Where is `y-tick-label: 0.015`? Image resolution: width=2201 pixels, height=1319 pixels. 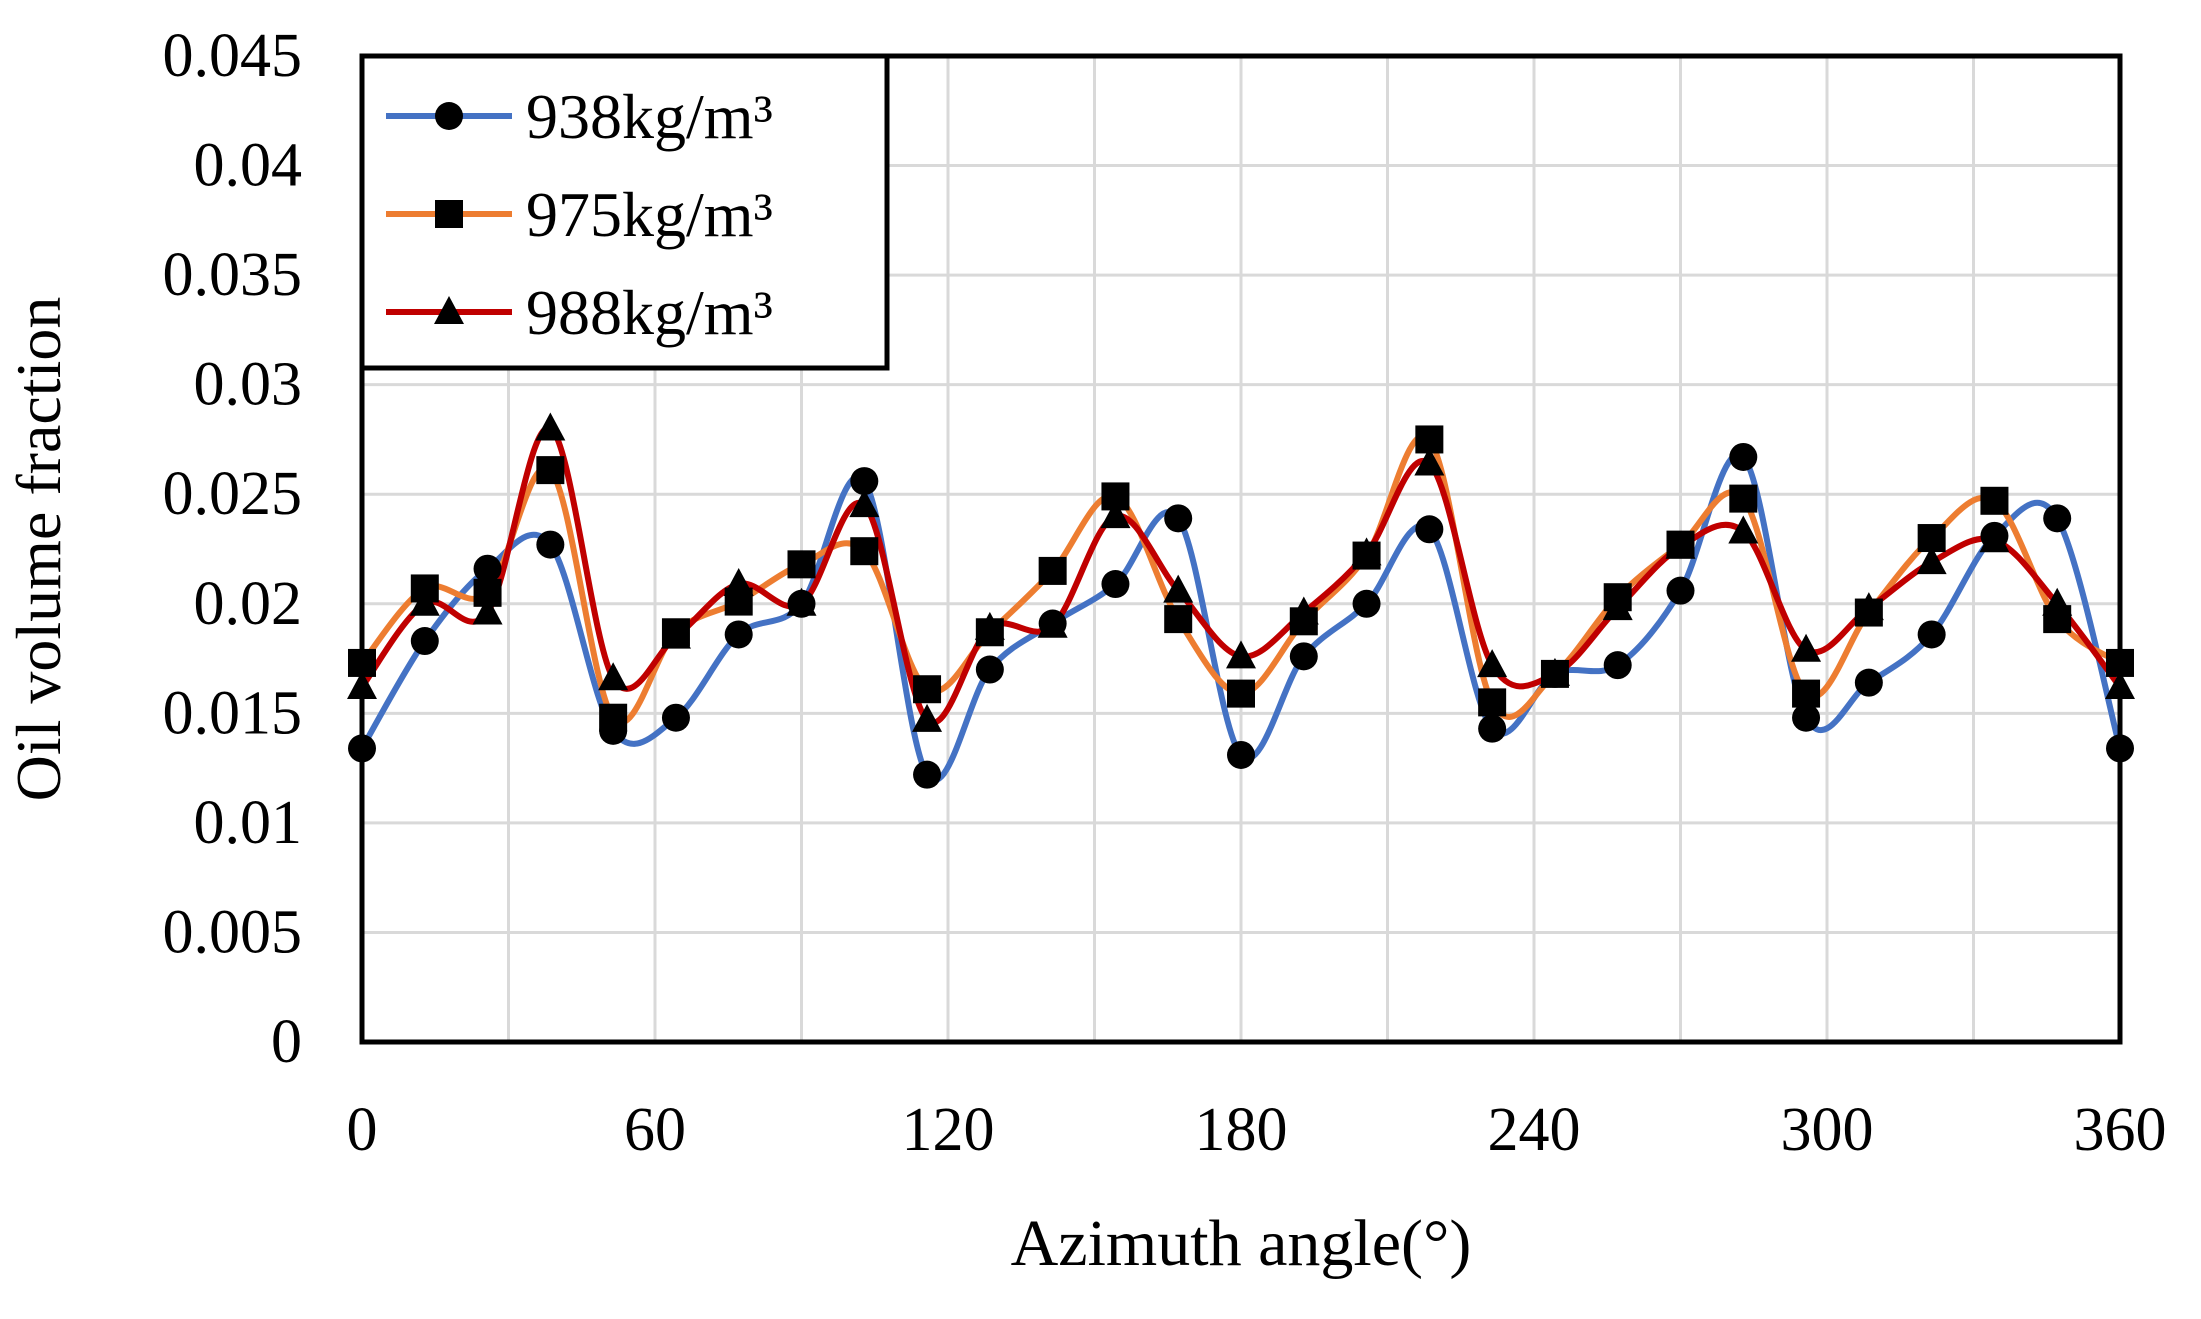 y-tick-label: 0.015 is located at coordinates (233, 713).